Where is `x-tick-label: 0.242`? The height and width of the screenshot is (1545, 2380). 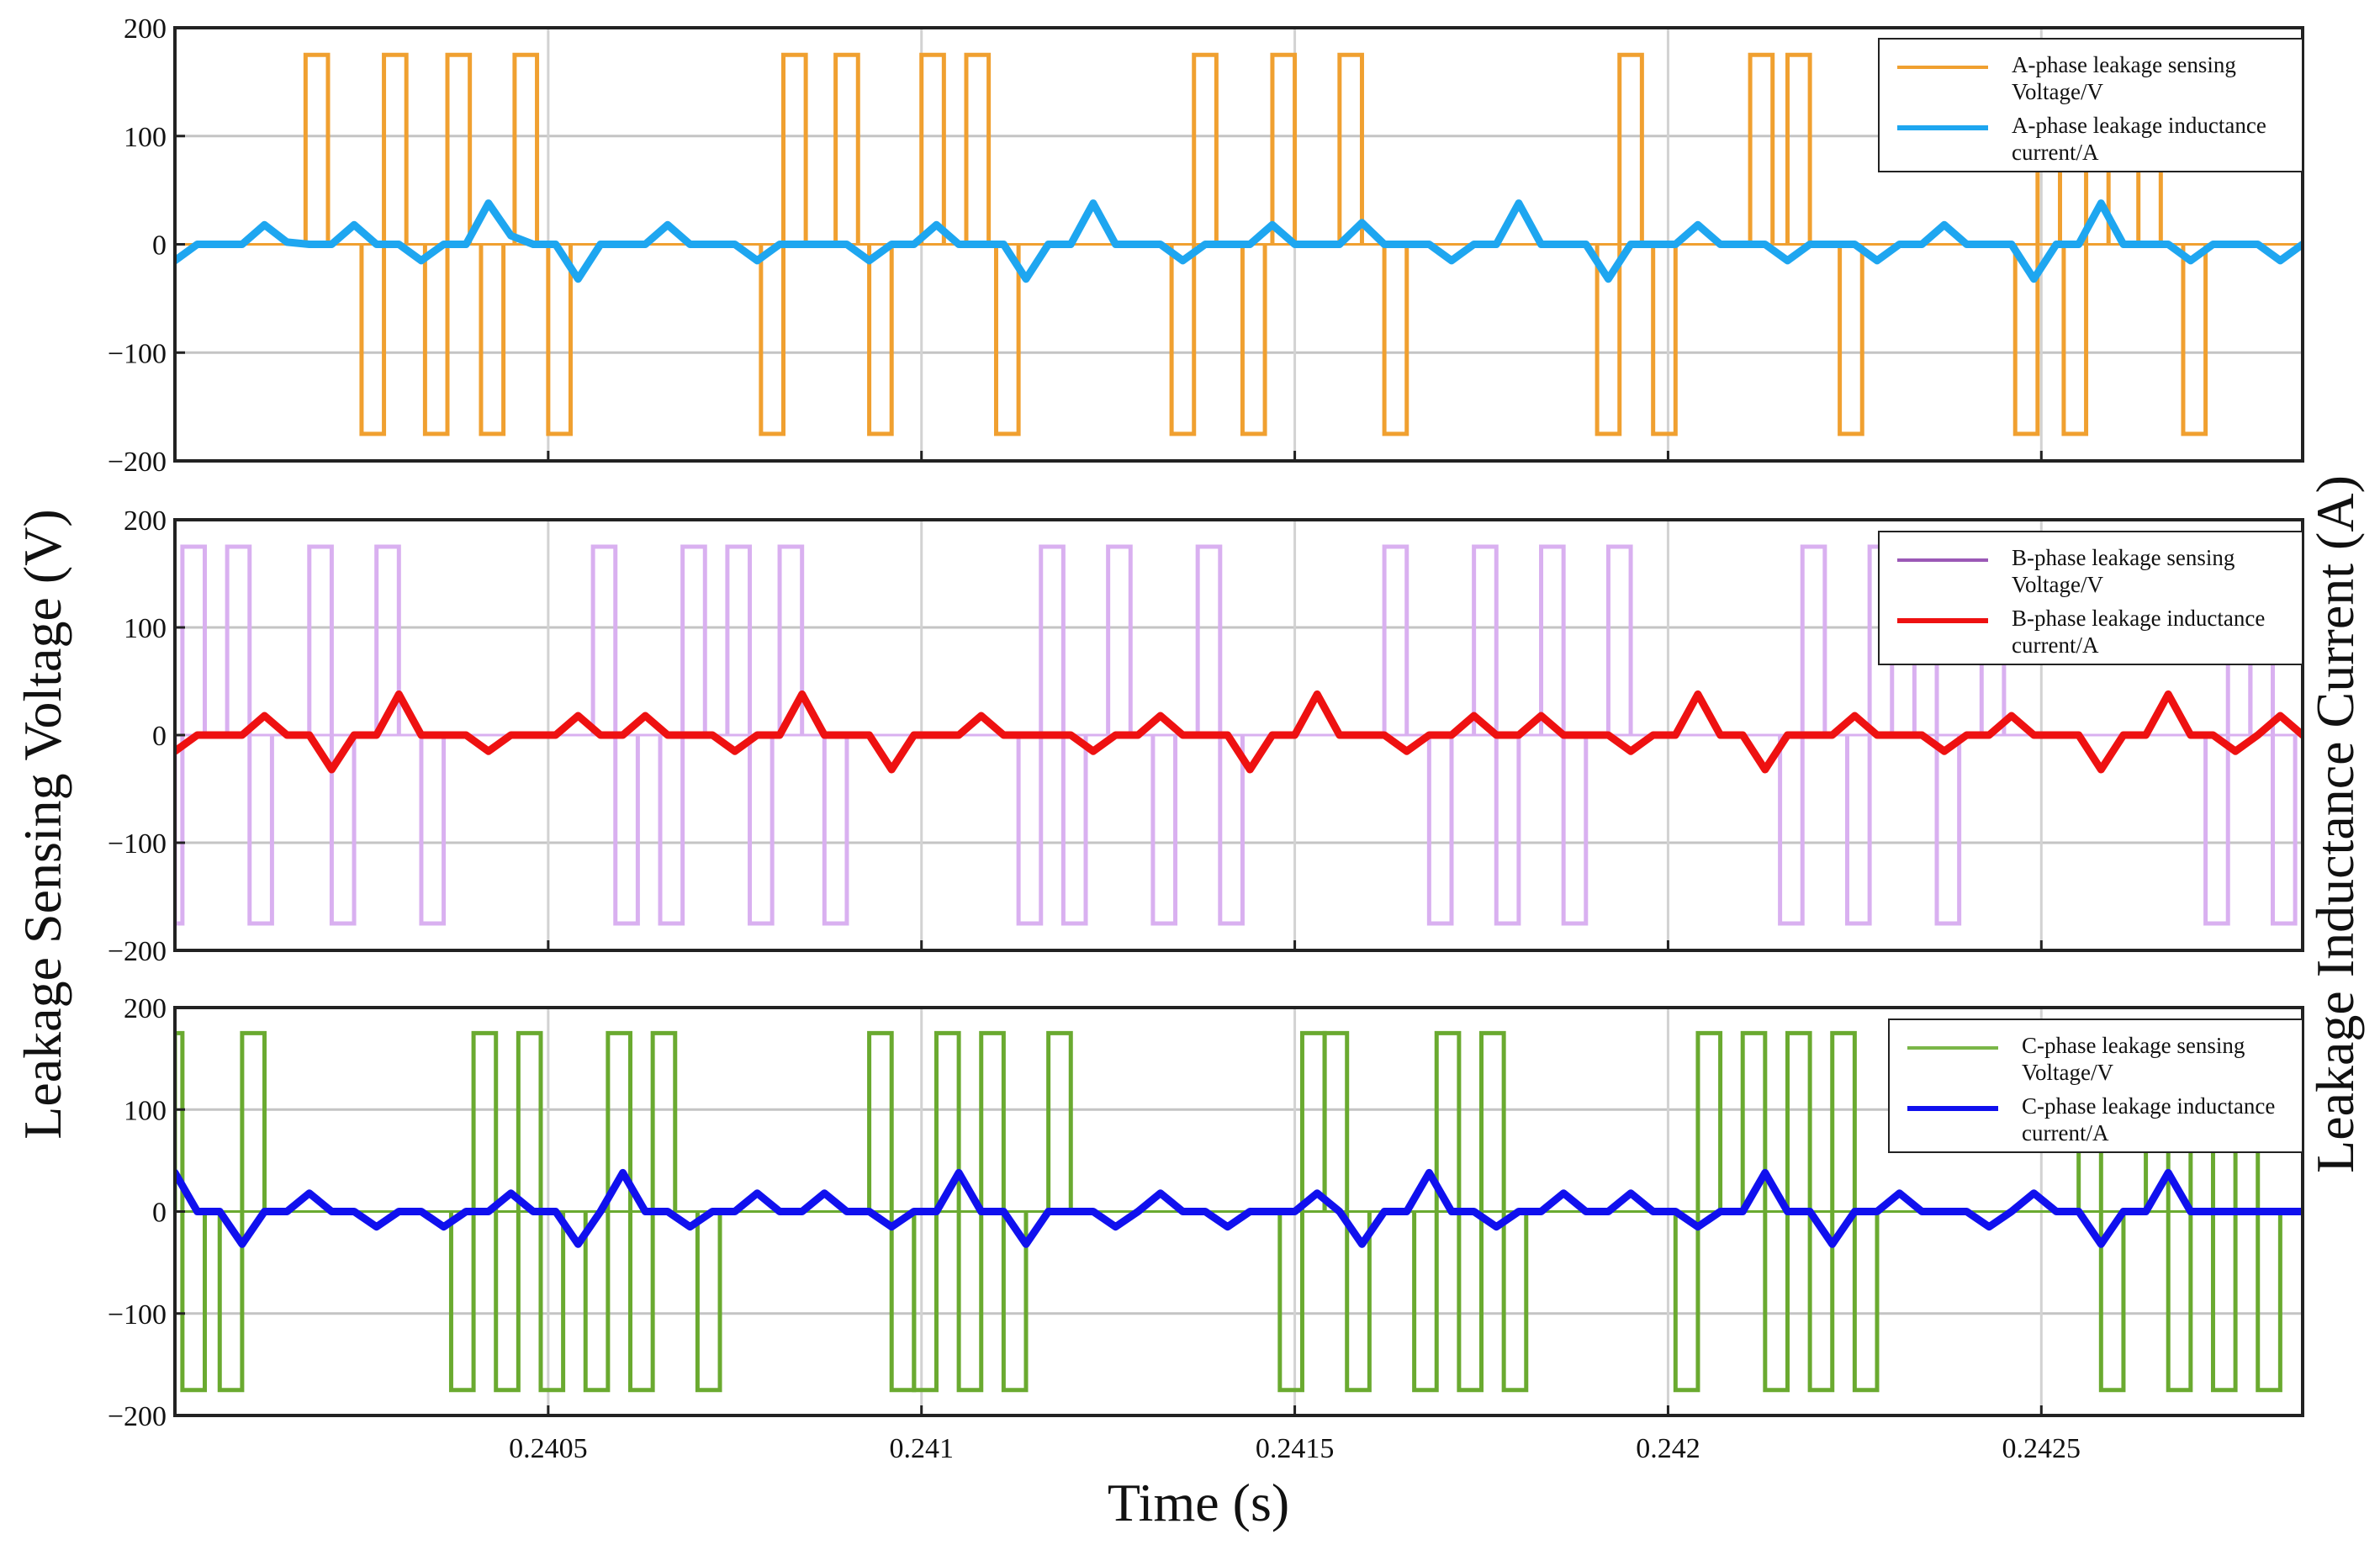 x-tick-label: 0.242 is located at coordinates (1668, 1448).